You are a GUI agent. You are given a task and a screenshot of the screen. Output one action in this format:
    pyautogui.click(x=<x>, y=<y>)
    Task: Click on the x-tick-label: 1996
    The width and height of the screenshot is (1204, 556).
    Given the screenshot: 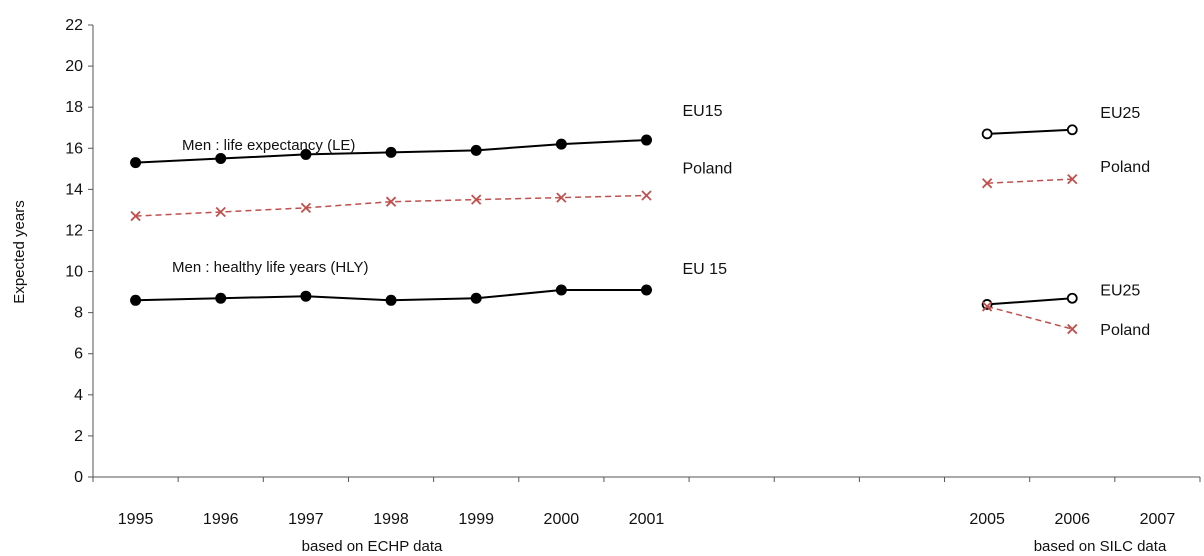 What is the action you would take?
    pyautogui.click(x=221, y=519)
    